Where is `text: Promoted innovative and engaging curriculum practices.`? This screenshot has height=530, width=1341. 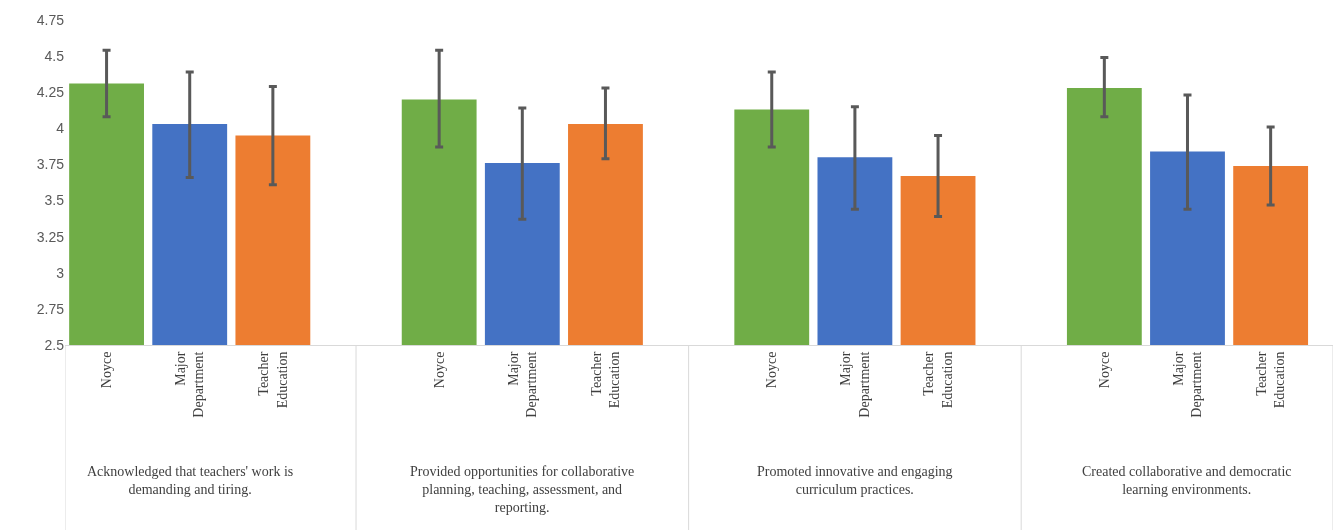 text: Promoted innovative and engaging curriculum practices. is located at coordinates (855, 481).